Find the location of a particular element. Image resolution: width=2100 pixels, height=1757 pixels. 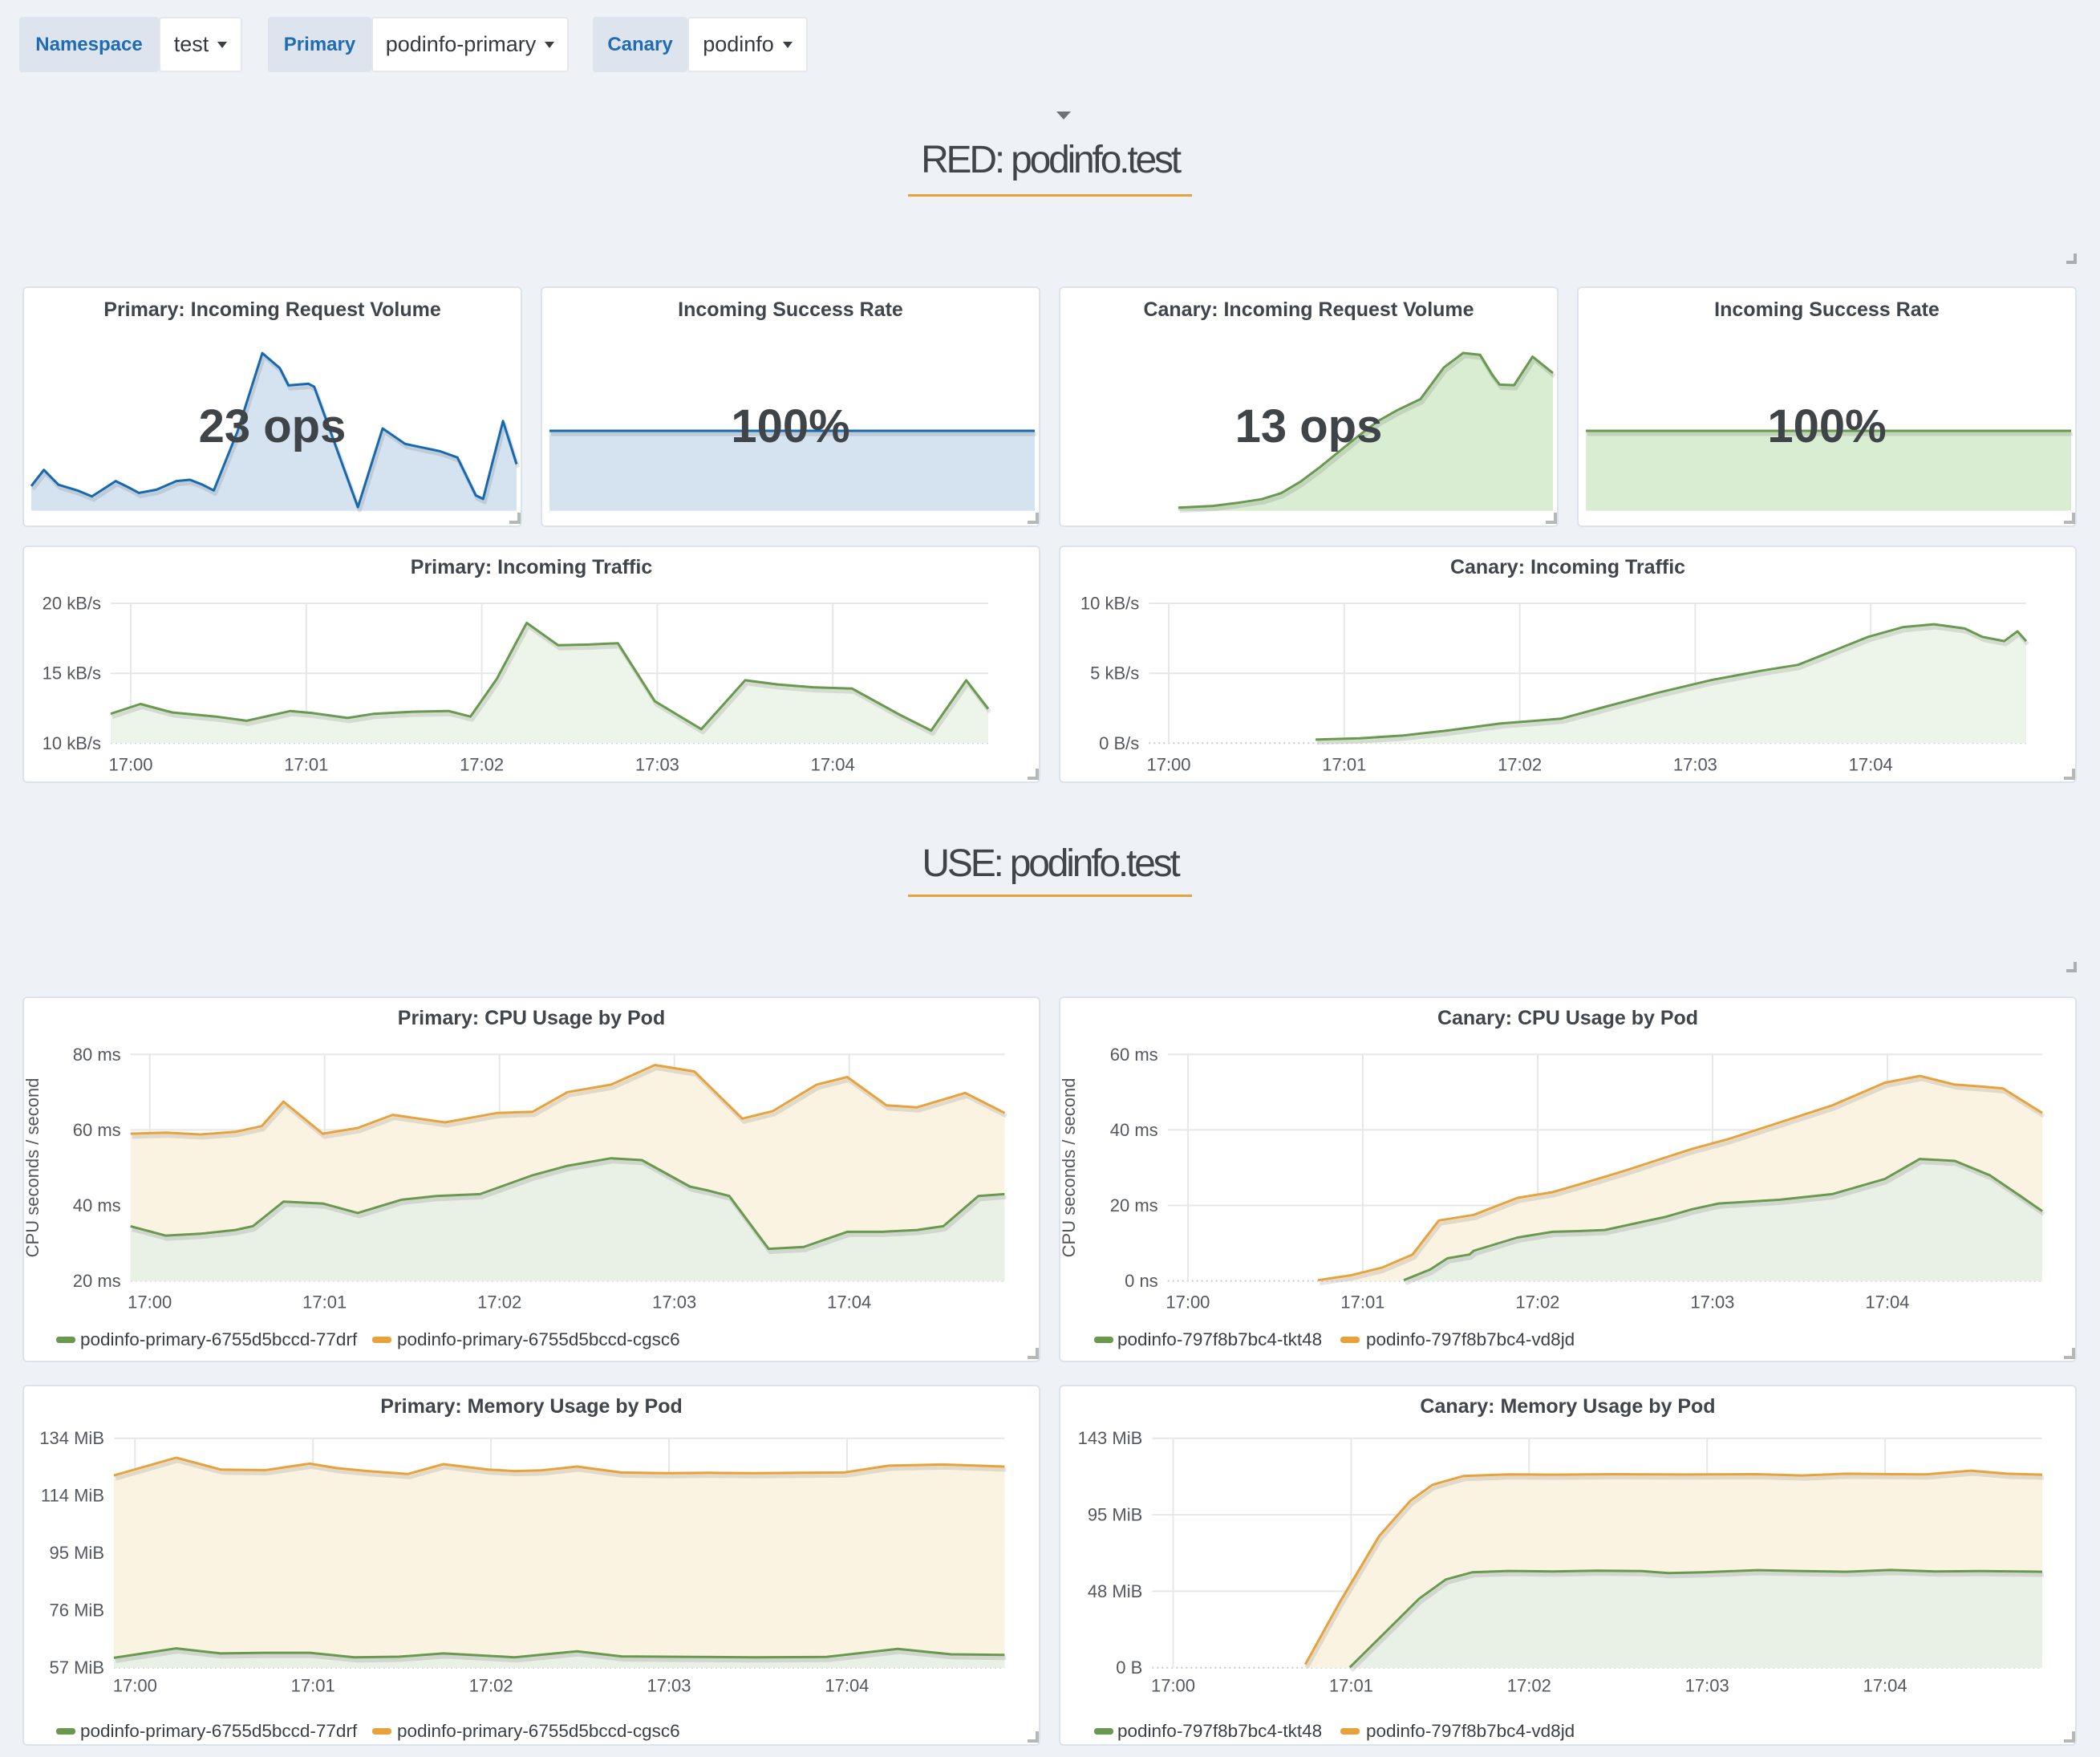

svg-text: 143 MiB is located at coordinates (1110, 1438).